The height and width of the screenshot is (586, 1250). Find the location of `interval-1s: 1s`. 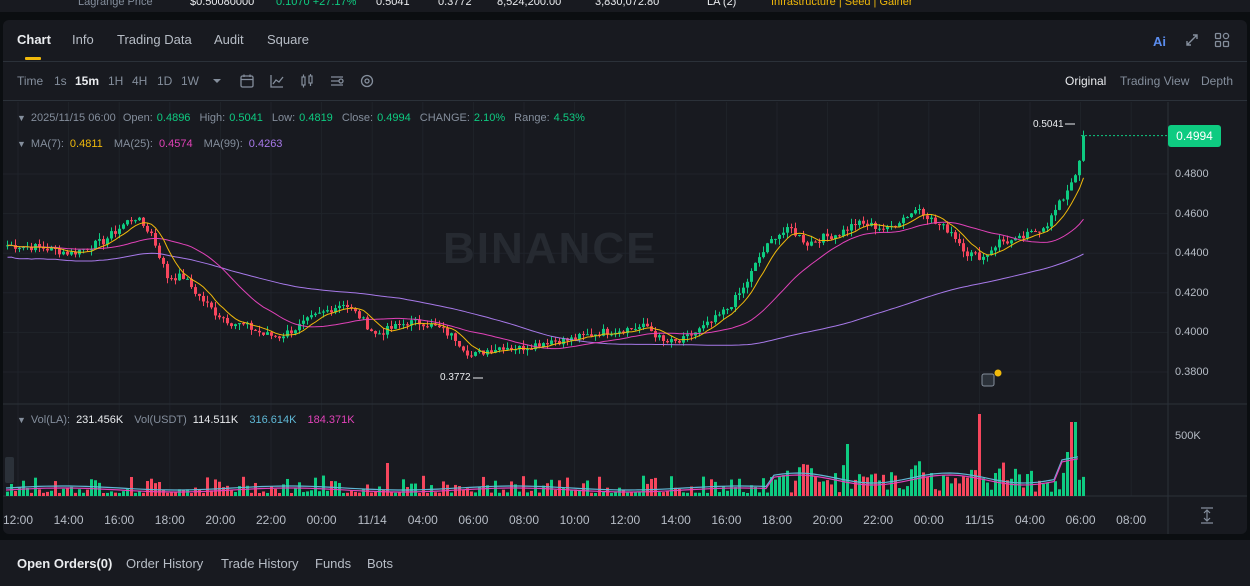

interval-1s: 1s is located at coordinates (60, 81).